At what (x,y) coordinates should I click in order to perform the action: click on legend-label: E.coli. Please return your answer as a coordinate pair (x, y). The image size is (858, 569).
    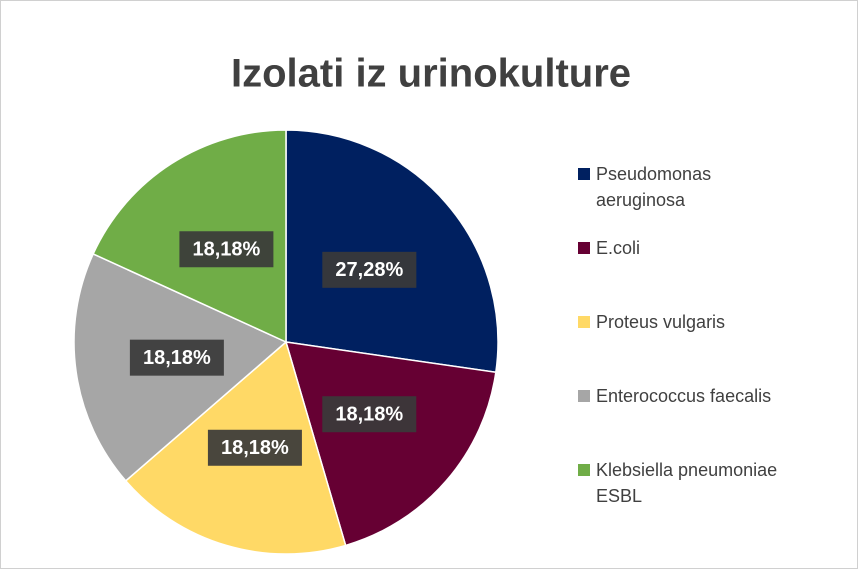
    Looking at the image, I should click on (618, 248).